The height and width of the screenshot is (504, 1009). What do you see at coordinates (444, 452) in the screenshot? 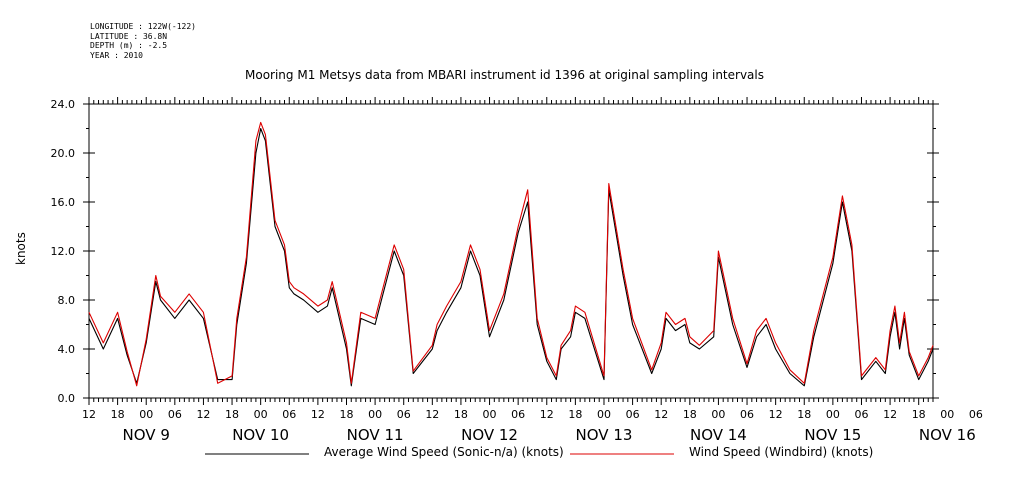
I see `legend-label-average: Average Wind Speed (Sonic-n/a) (knots)` at bounding box center [444, 452].